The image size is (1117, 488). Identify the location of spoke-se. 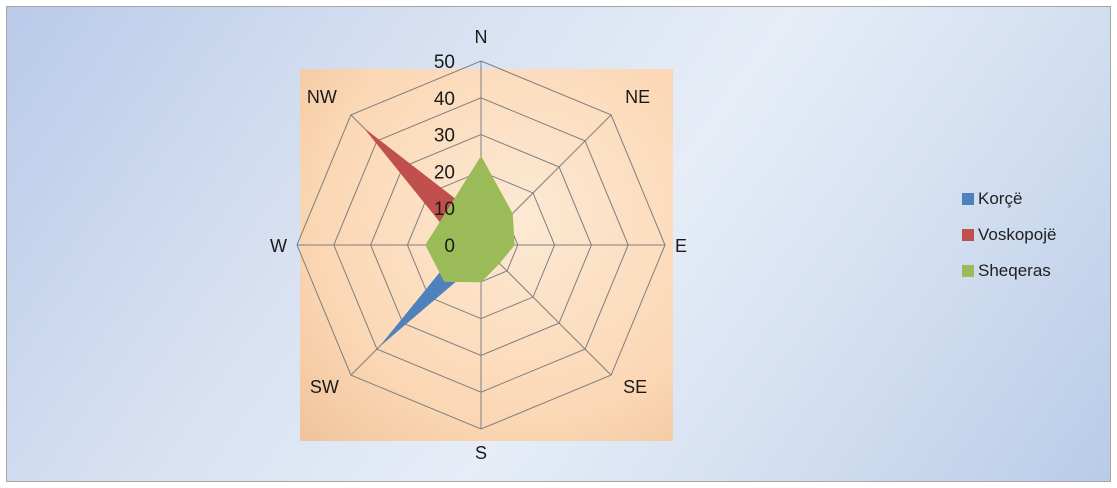
(546, 310).